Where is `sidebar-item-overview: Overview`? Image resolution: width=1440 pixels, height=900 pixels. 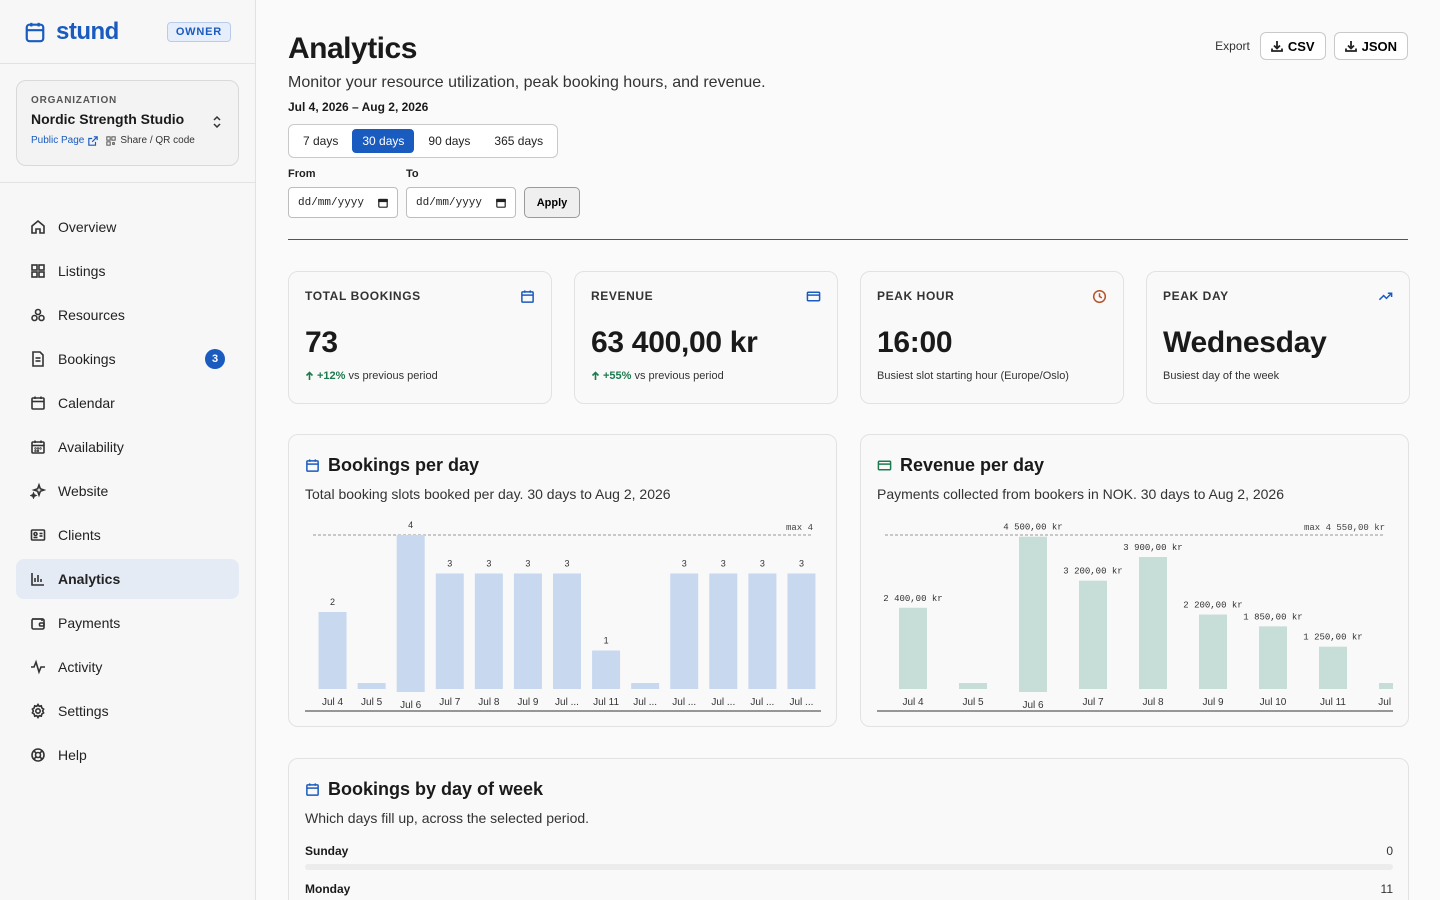
sidebar-item-overview: Overview is located at coordinates (127, 227).